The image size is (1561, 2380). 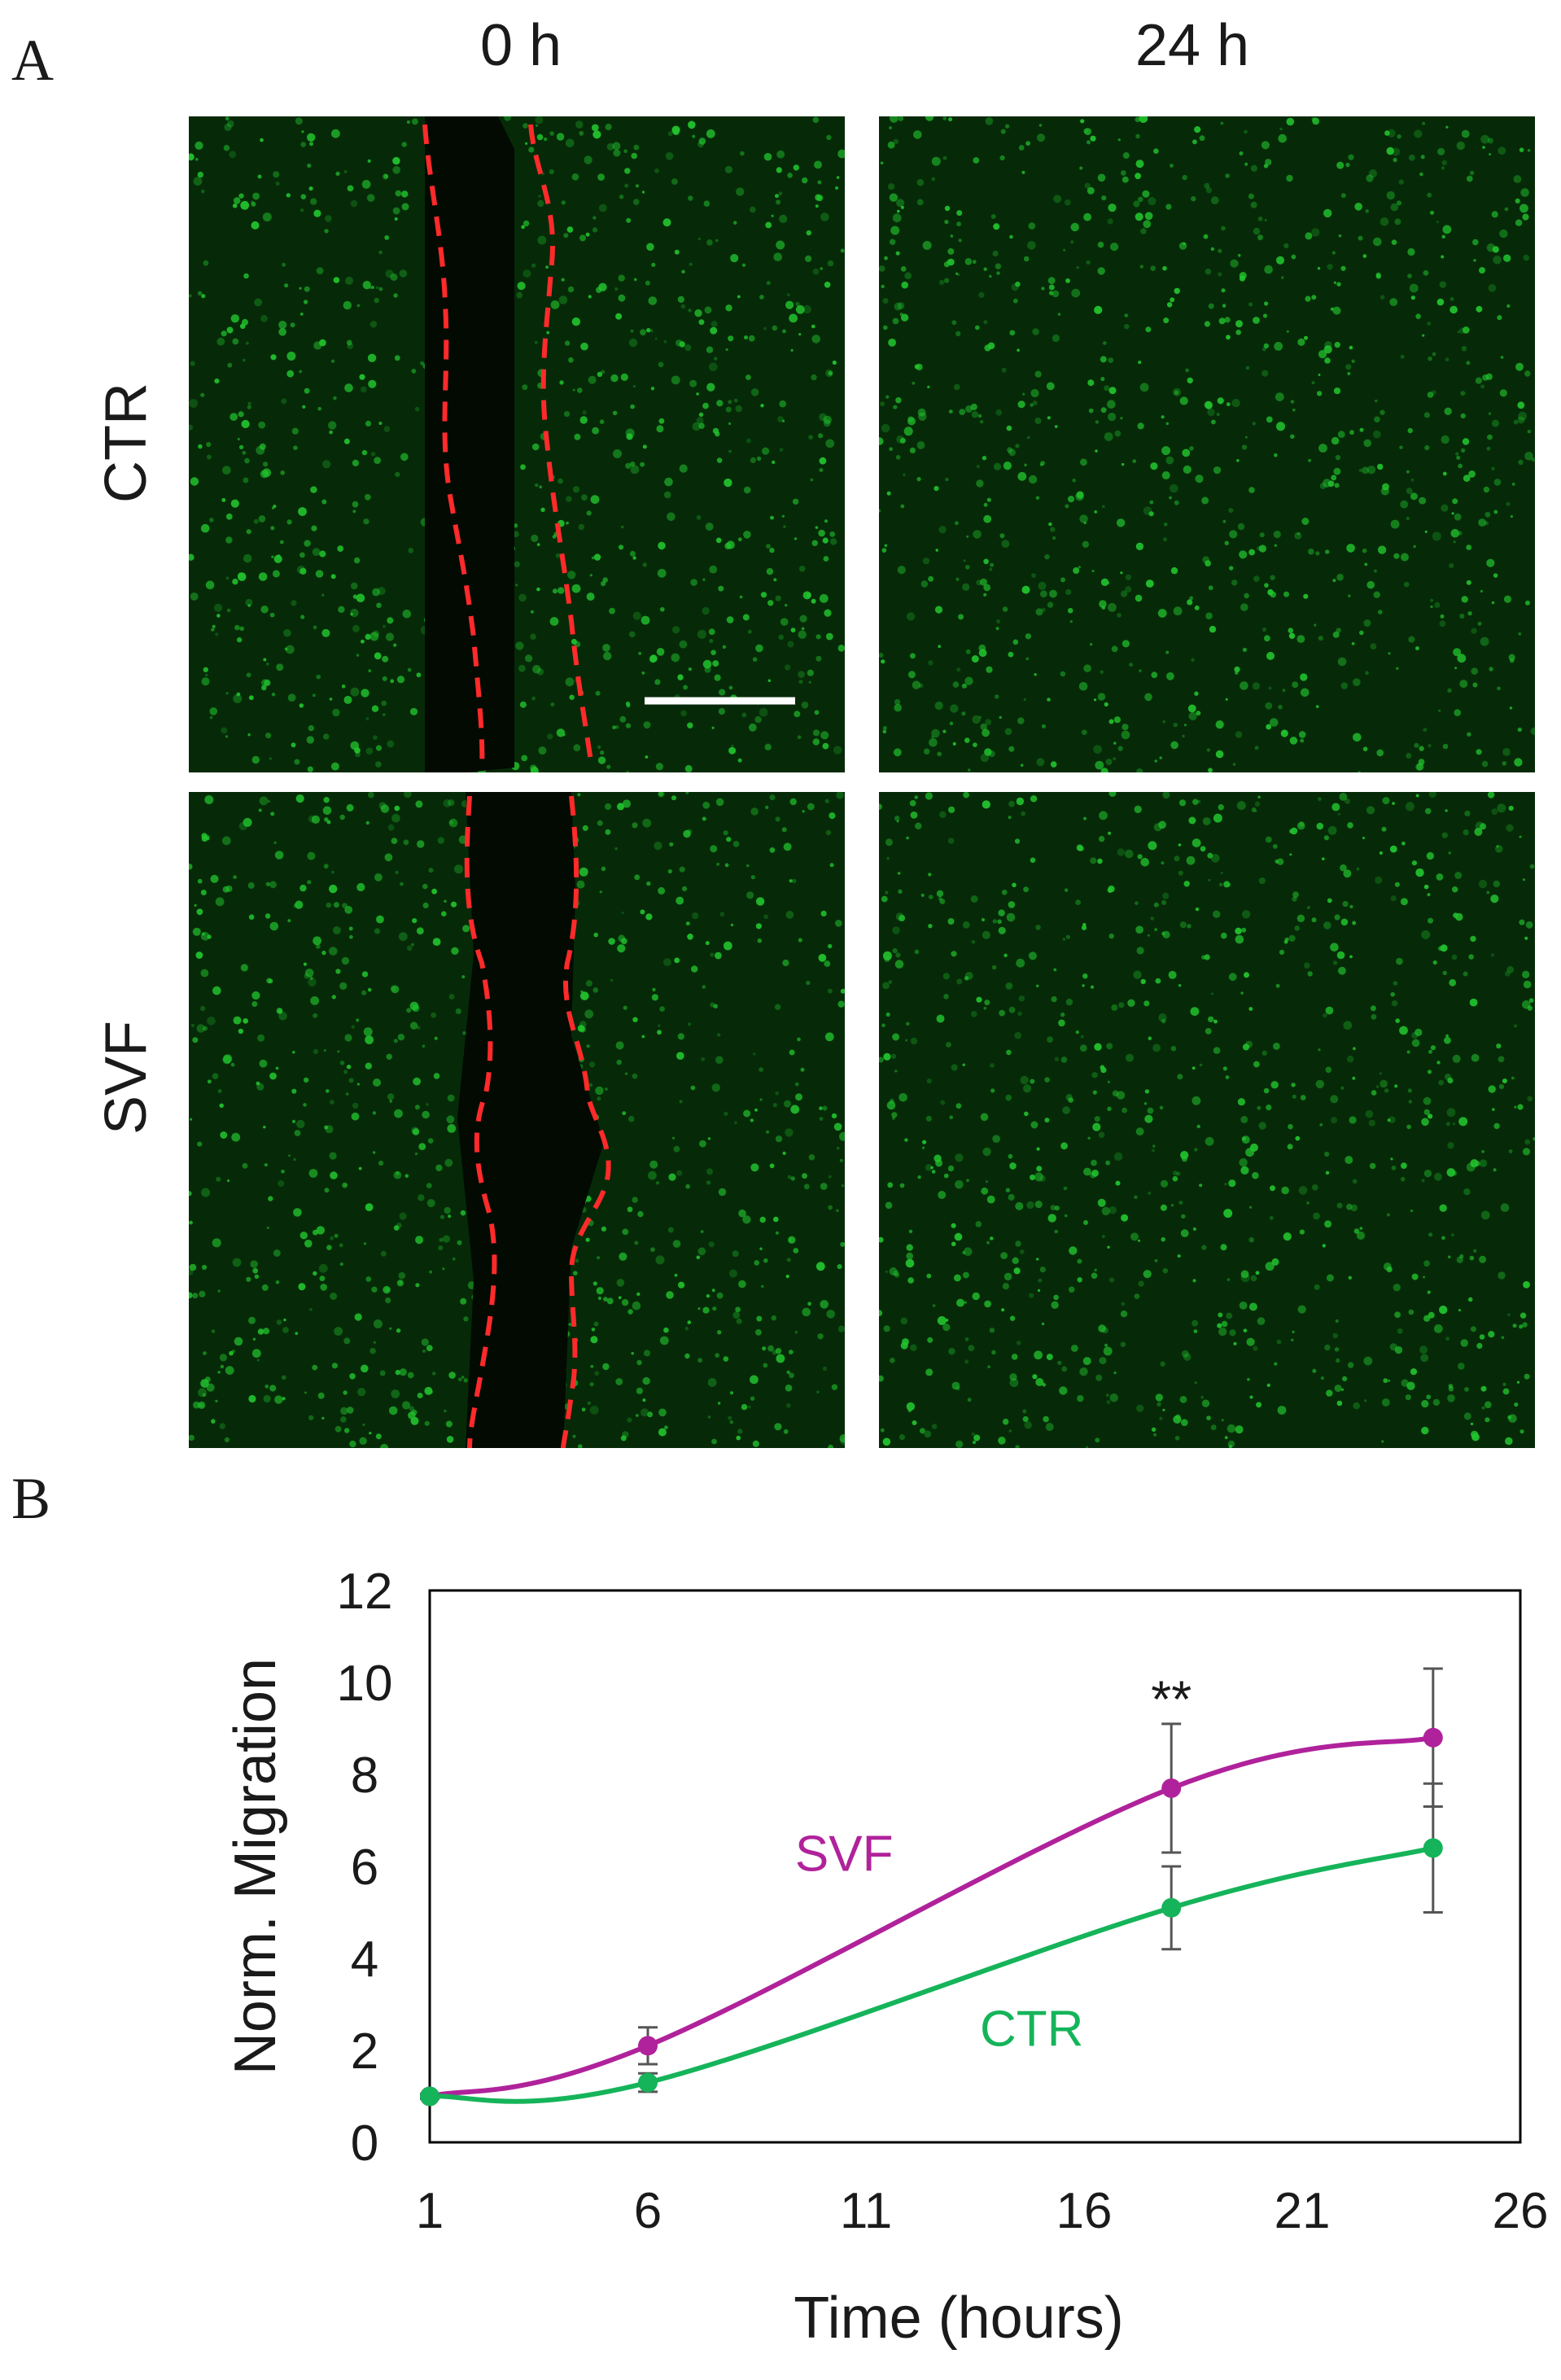 I want to click on micrograph-ctr-0h-image, so click(x=517, y=444).